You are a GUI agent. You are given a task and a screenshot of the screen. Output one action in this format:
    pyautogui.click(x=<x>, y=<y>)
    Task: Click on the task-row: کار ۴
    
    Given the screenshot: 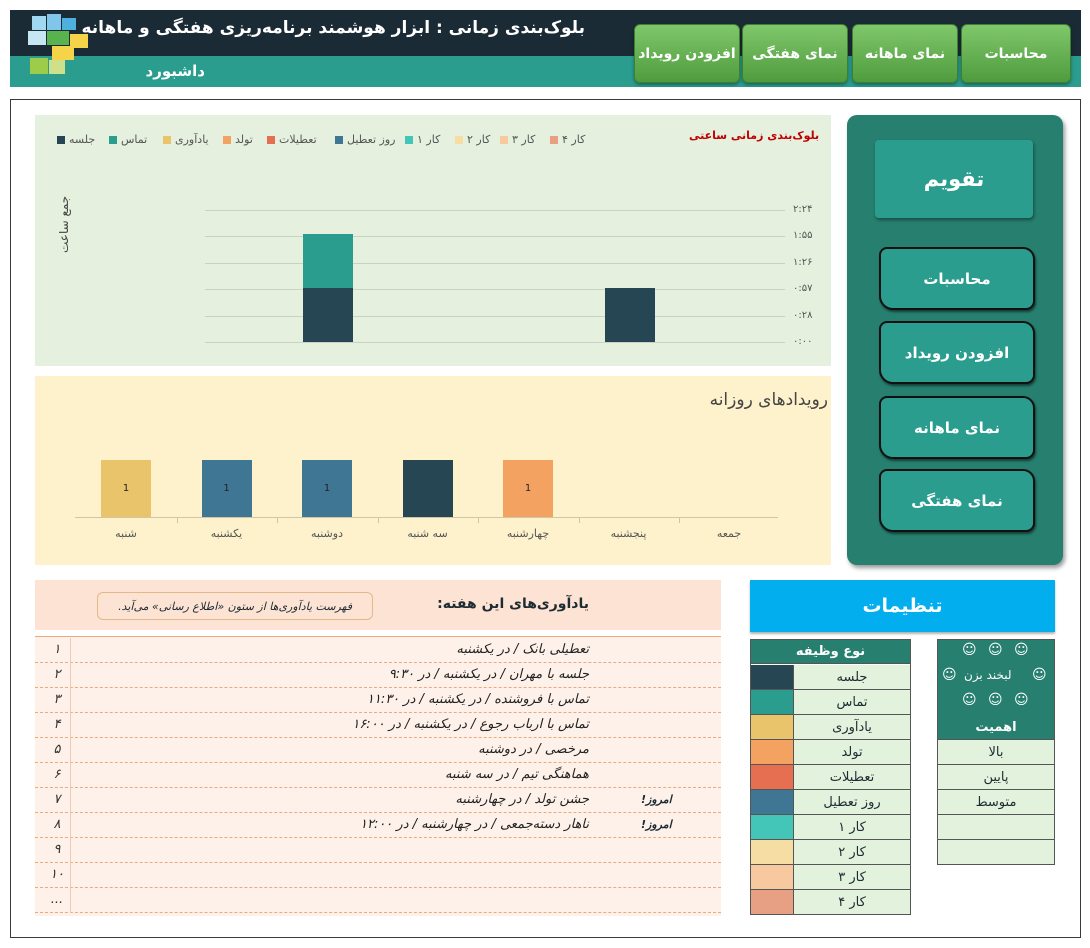 What is the action you would take?
    pyautogui.click(x=830, y=902)
    